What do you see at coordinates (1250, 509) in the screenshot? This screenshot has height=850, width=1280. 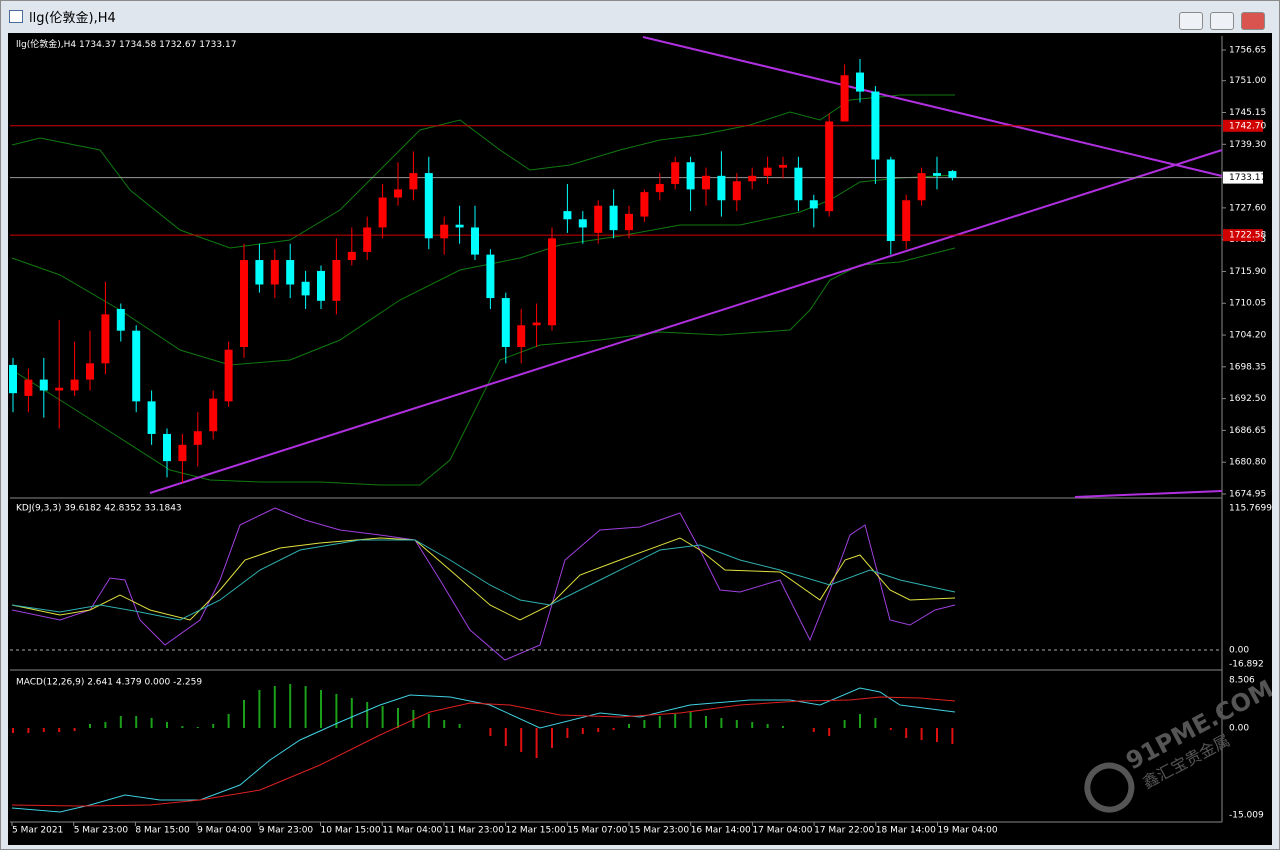 I see `kdj-tick: 115.7699` at bounding box center [1250, 509].